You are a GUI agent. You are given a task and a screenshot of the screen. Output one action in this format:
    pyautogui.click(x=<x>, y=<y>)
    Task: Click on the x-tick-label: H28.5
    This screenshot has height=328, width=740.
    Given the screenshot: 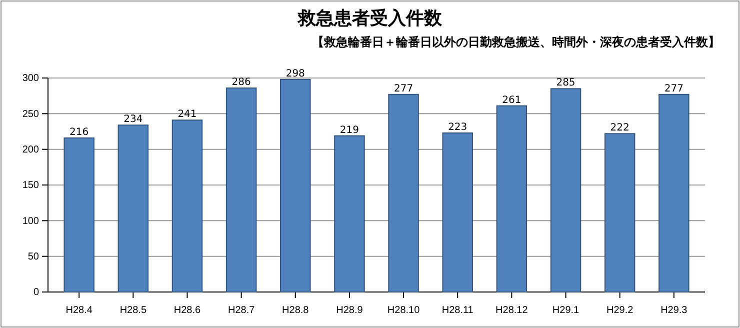 What is the action you would take?
    pyautogui.click(x=133, y=310)
    